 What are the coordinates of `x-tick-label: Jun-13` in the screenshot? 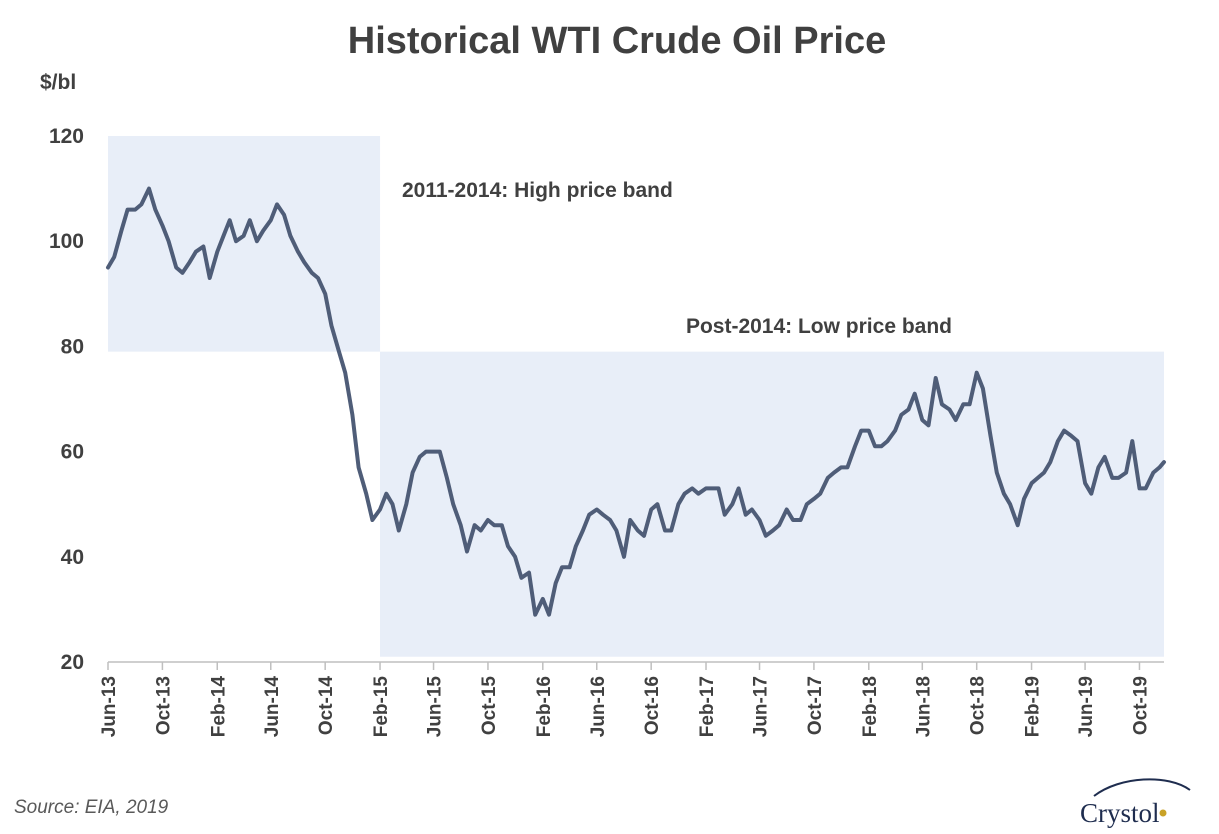 It's located at (109, 706).